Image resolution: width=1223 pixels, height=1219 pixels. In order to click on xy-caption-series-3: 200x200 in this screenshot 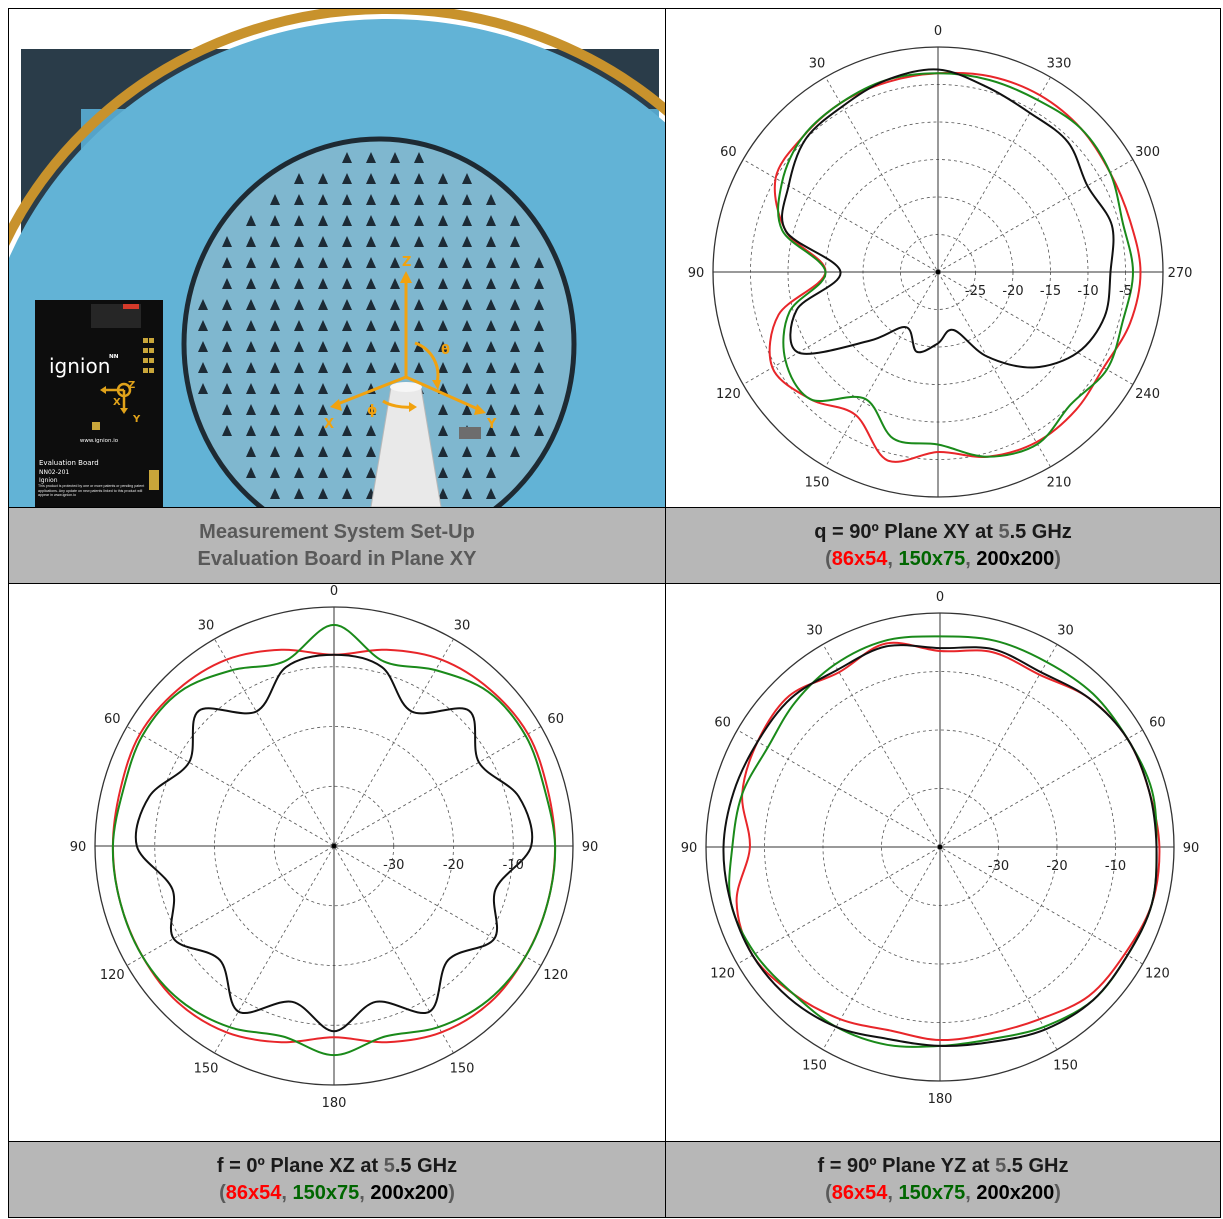, I will do `click(1015, 558)`.